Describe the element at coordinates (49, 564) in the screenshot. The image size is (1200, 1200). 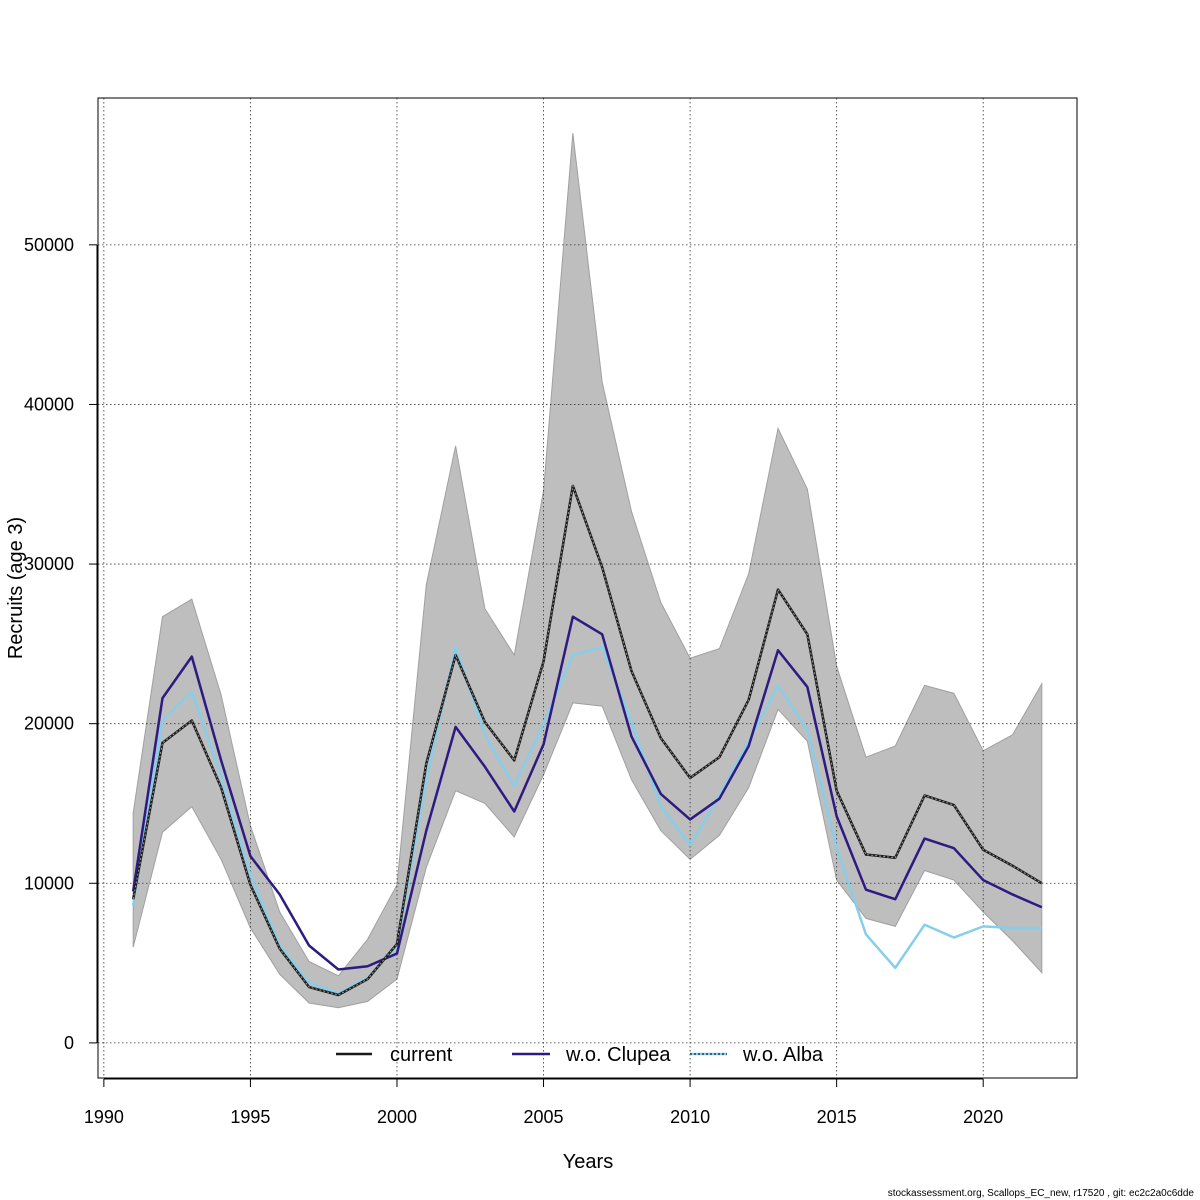
I see `y-tick-label-30000: 30000` at that location.